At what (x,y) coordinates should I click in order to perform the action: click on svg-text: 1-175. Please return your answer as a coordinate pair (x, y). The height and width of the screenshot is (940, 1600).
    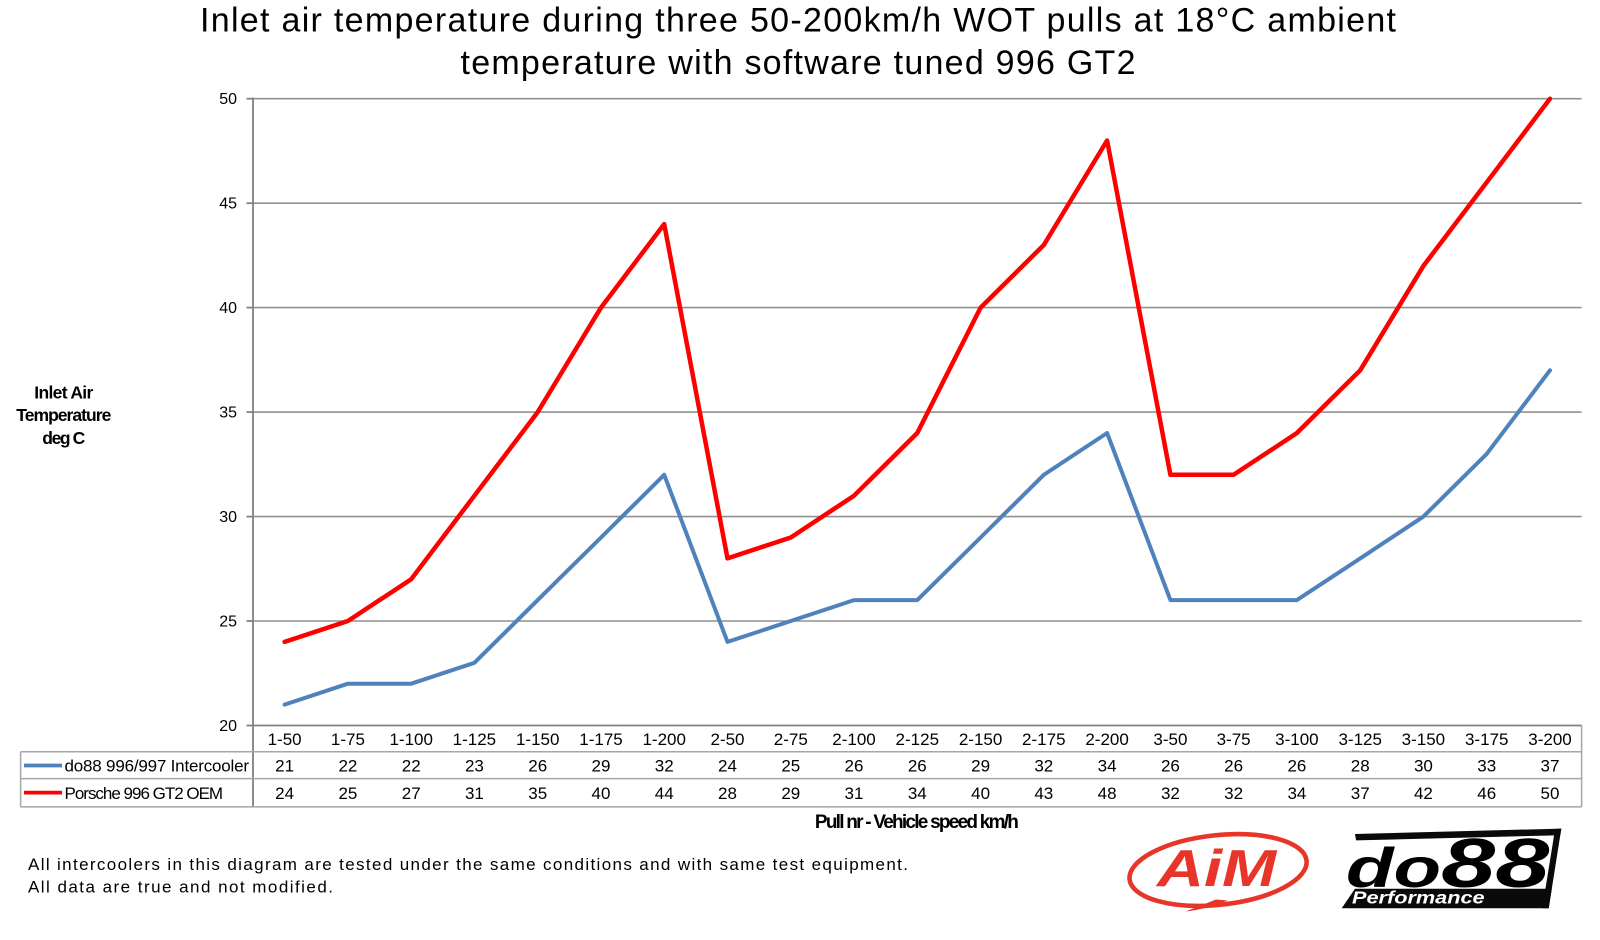
    Looking at the image, I should click on (600, 739).